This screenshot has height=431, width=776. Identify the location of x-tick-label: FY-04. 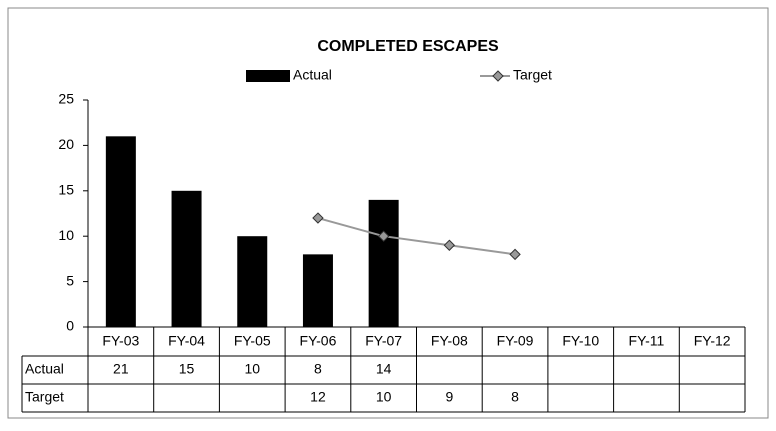
(186, 341).